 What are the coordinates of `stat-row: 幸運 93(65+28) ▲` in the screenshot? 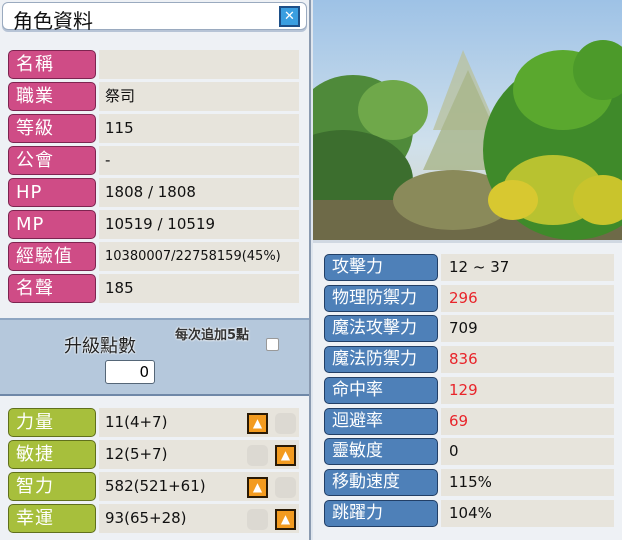 It's located at (153, 518).